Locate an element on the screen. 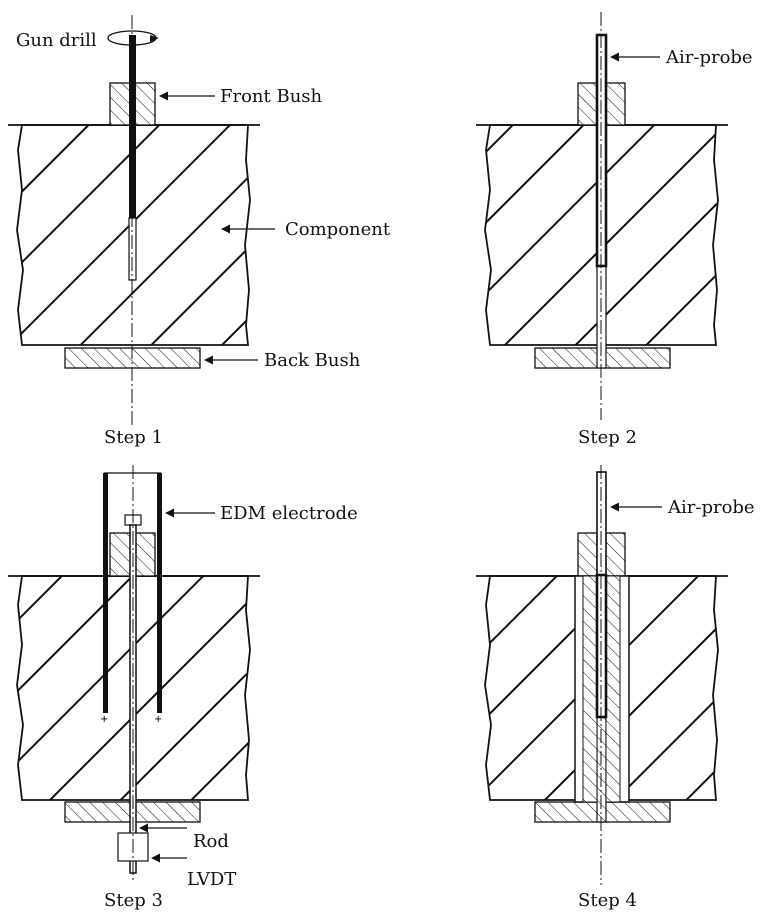 Image resolution: width=771 pixels, height=915 pixels. rod-label: Rod is located at coordinates (211, 841).